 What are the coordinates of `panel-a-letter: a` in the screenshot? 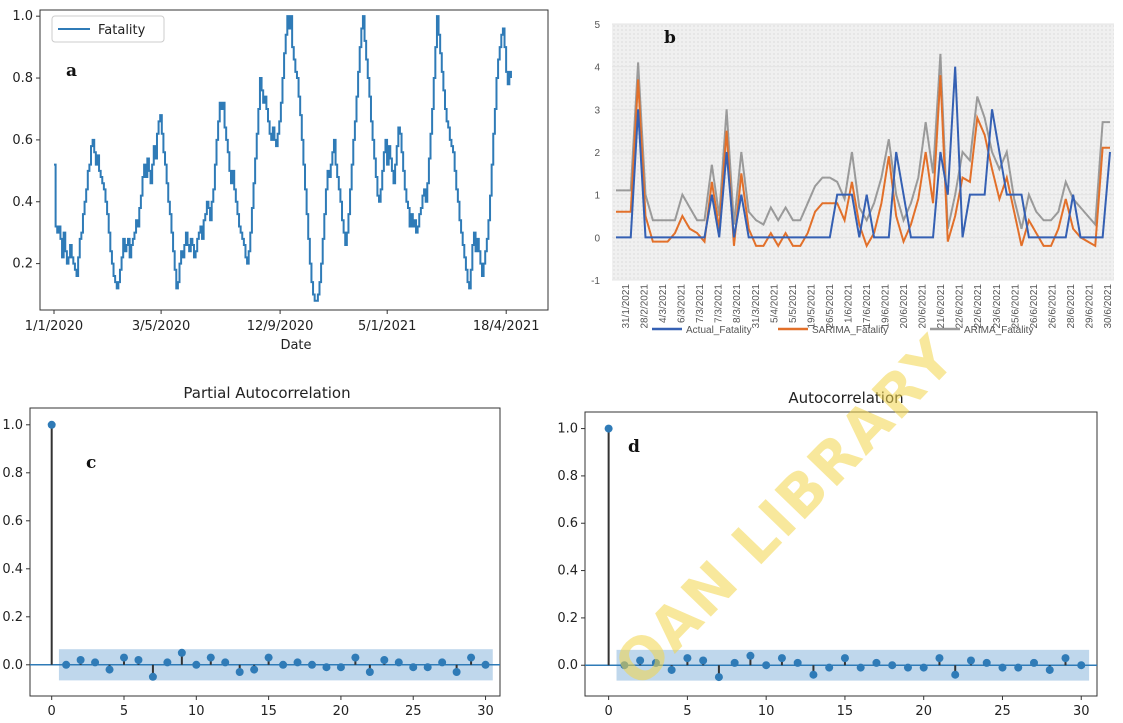 It's located at (71, 71).